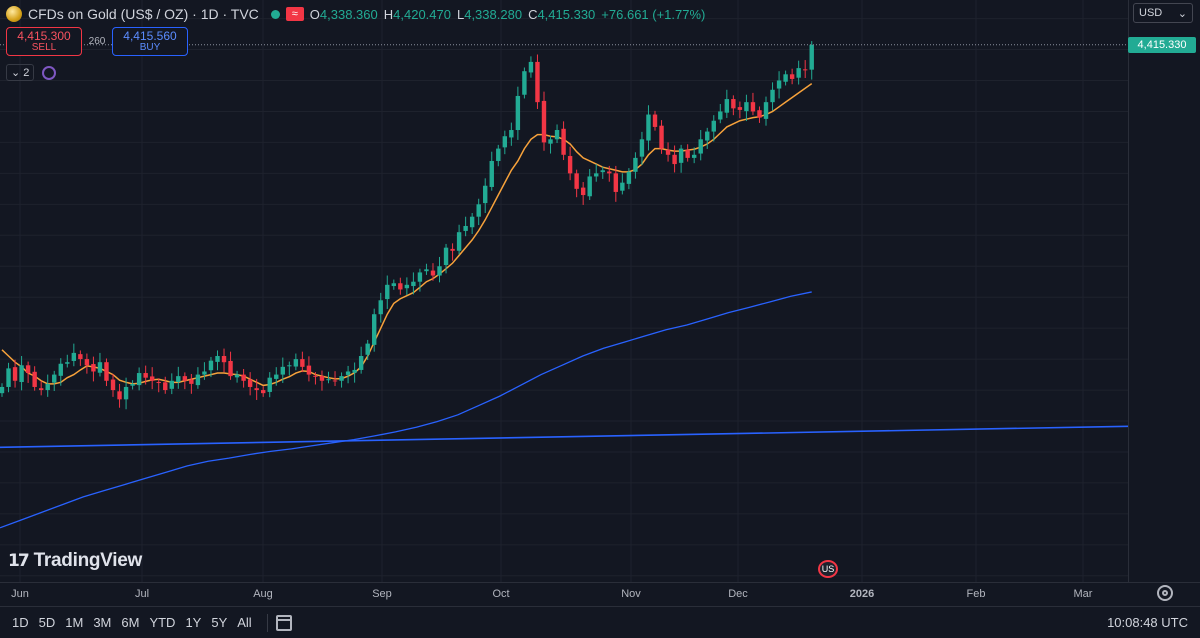  What do you see at coordinates (143, 14) in the screenshot?
I see `symbol-title: CFDs on Gold (US$ / OZ) · 1D · TVC` at bounding box center [143, 14].